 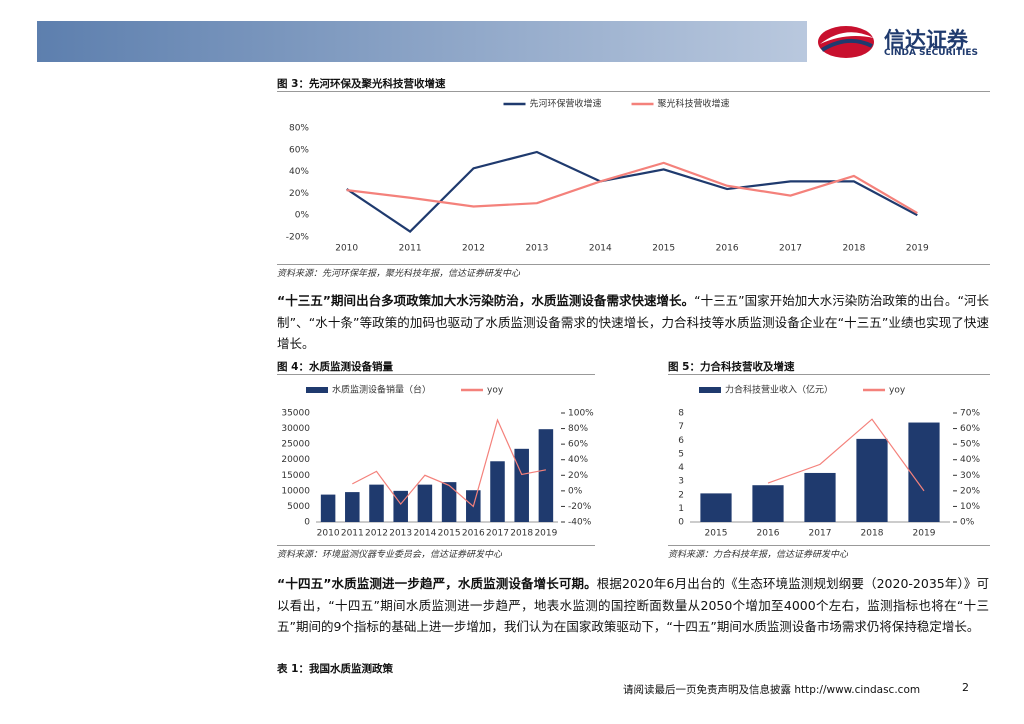 What do you see at coordinates (731, 367) in the screenshot?
I see `figure-title: 图 5：力合科技营收及增速` at bounding box center [731, 367].